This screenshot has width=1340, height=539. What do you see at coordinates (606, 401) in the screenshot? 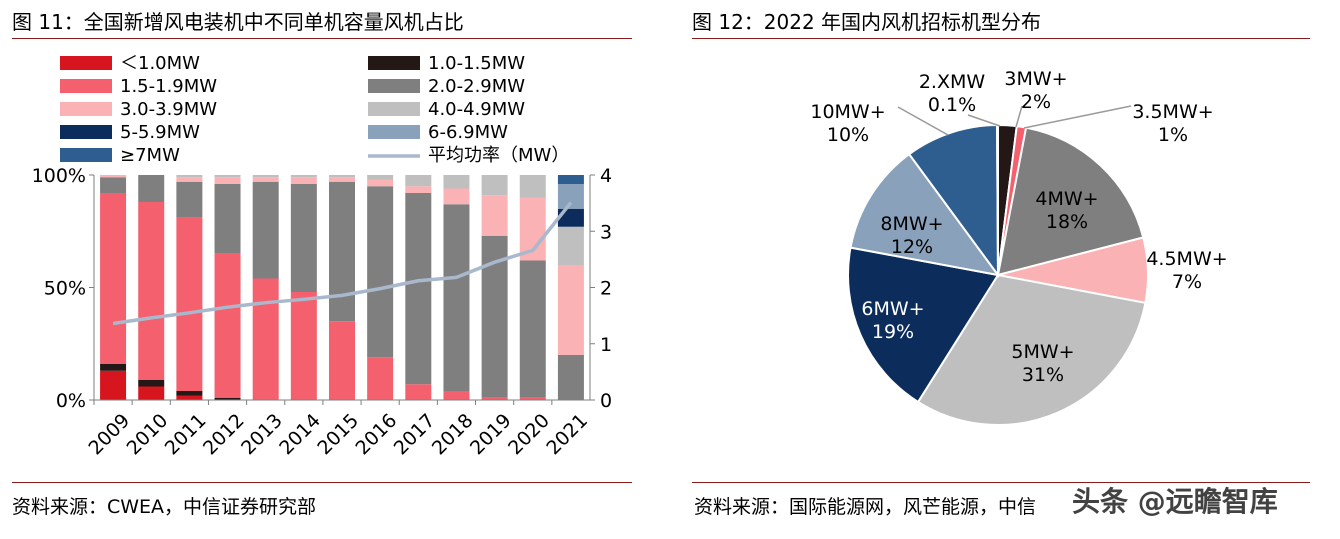
I see `y-right-tick-label: 0` at bounding box center [606, 401].